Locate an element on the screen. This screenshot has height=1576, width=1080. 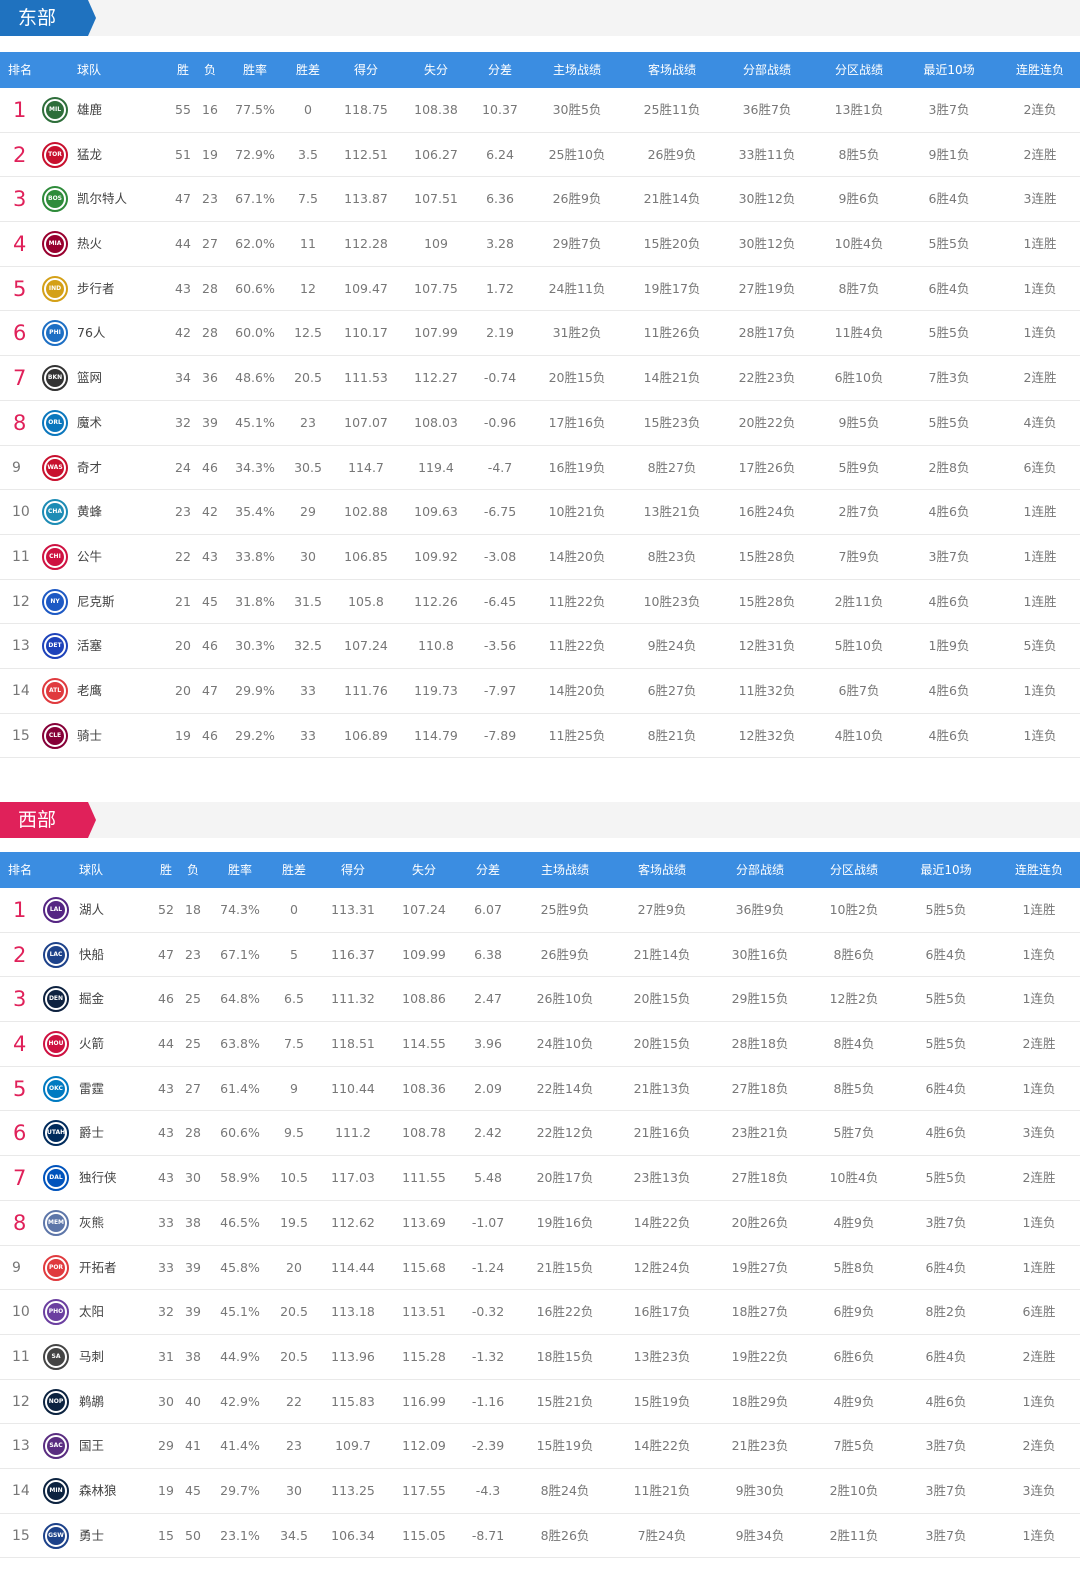
column-header-team: 球队 is located at coordinates (91, 870).